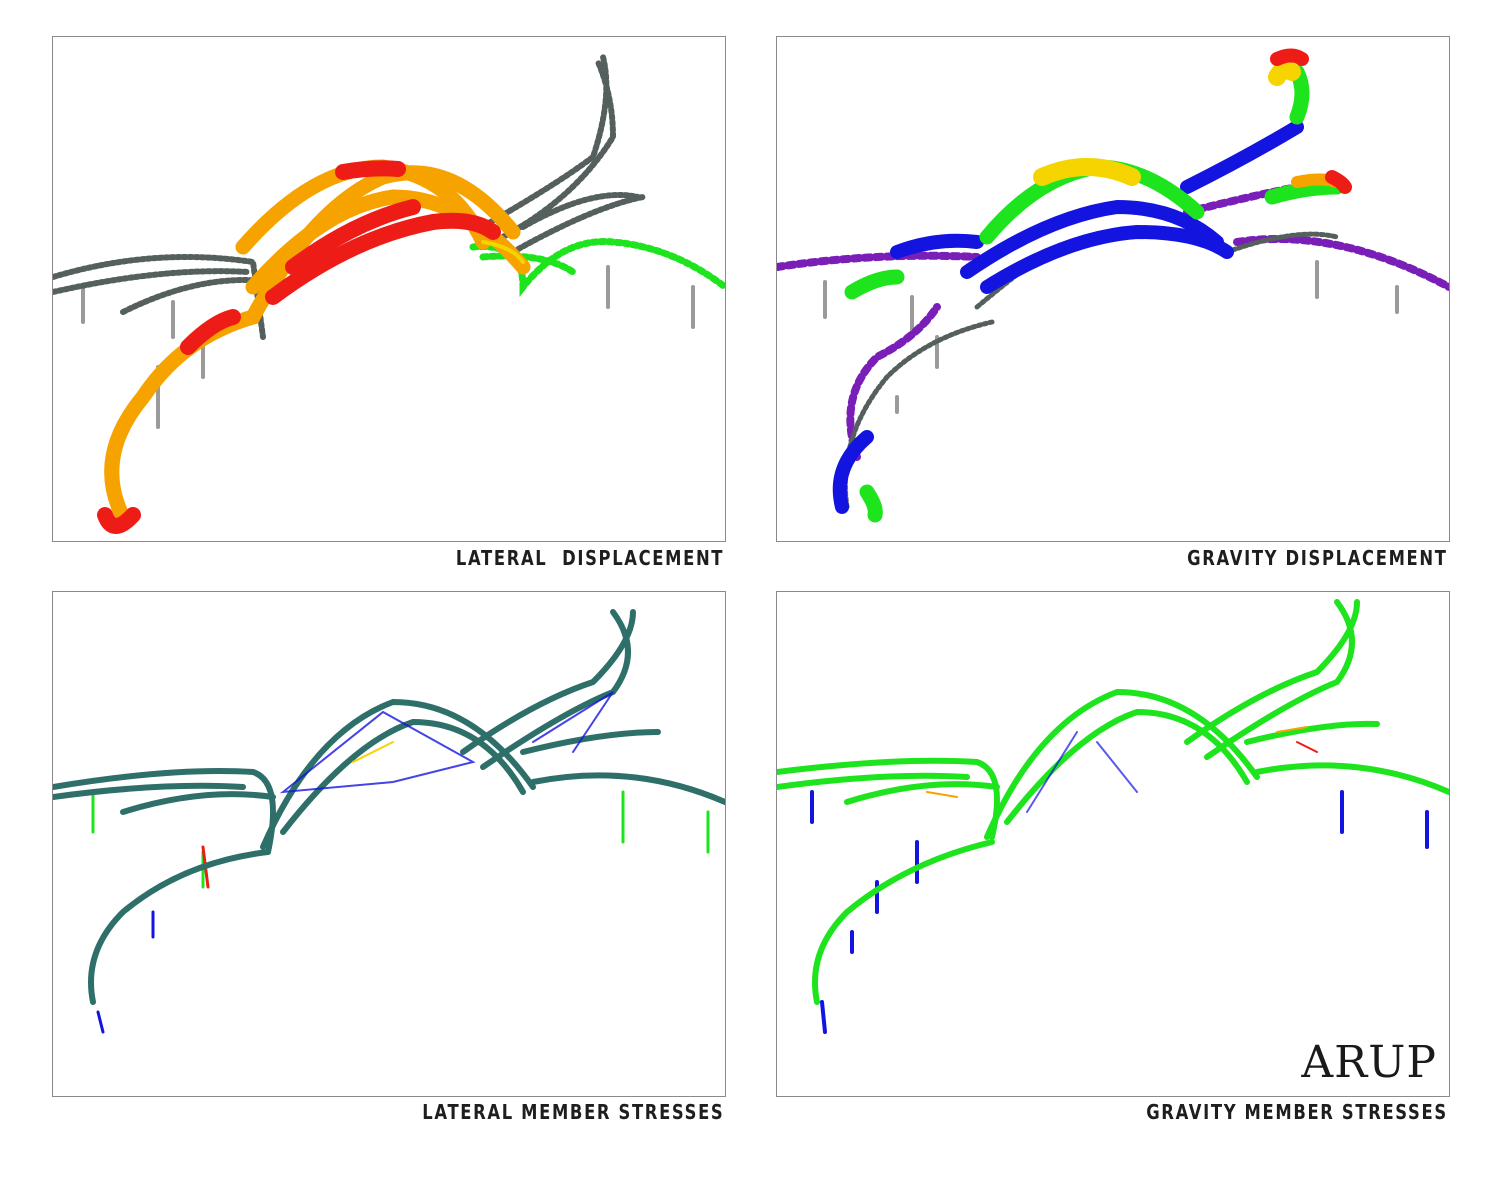 Image resolution: width=1500 pixels, height=1190 pixels. I want to click on caption-gravity-displacement: GRAVITY DISPLACEMENT, so click(1317, 558).